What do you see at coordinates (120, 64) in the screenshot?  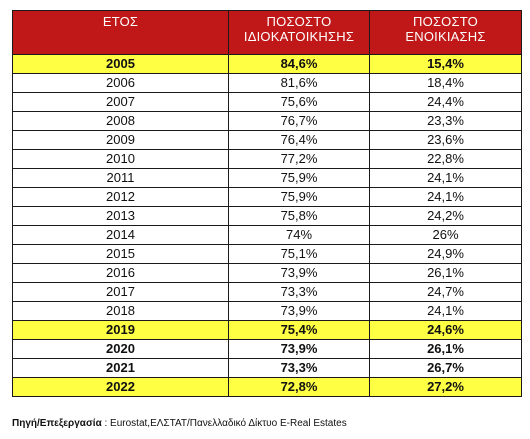 I see `cell-year: 2005` at bounding box center [120, 64].